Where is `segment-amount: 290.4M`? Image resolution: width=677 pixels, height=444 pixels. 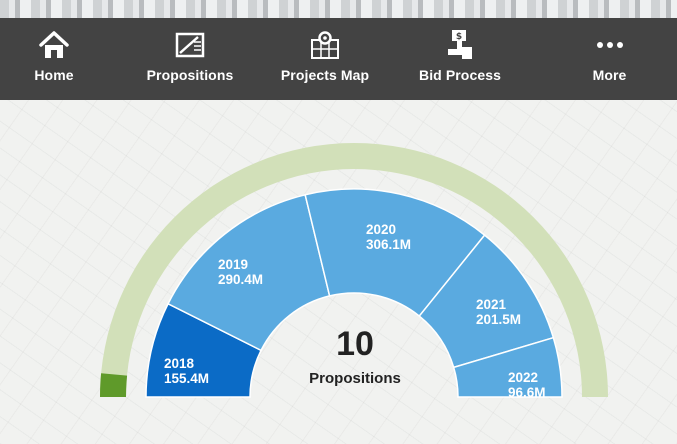
segment-amount: 290.4M is located at coordinates (241, 279).